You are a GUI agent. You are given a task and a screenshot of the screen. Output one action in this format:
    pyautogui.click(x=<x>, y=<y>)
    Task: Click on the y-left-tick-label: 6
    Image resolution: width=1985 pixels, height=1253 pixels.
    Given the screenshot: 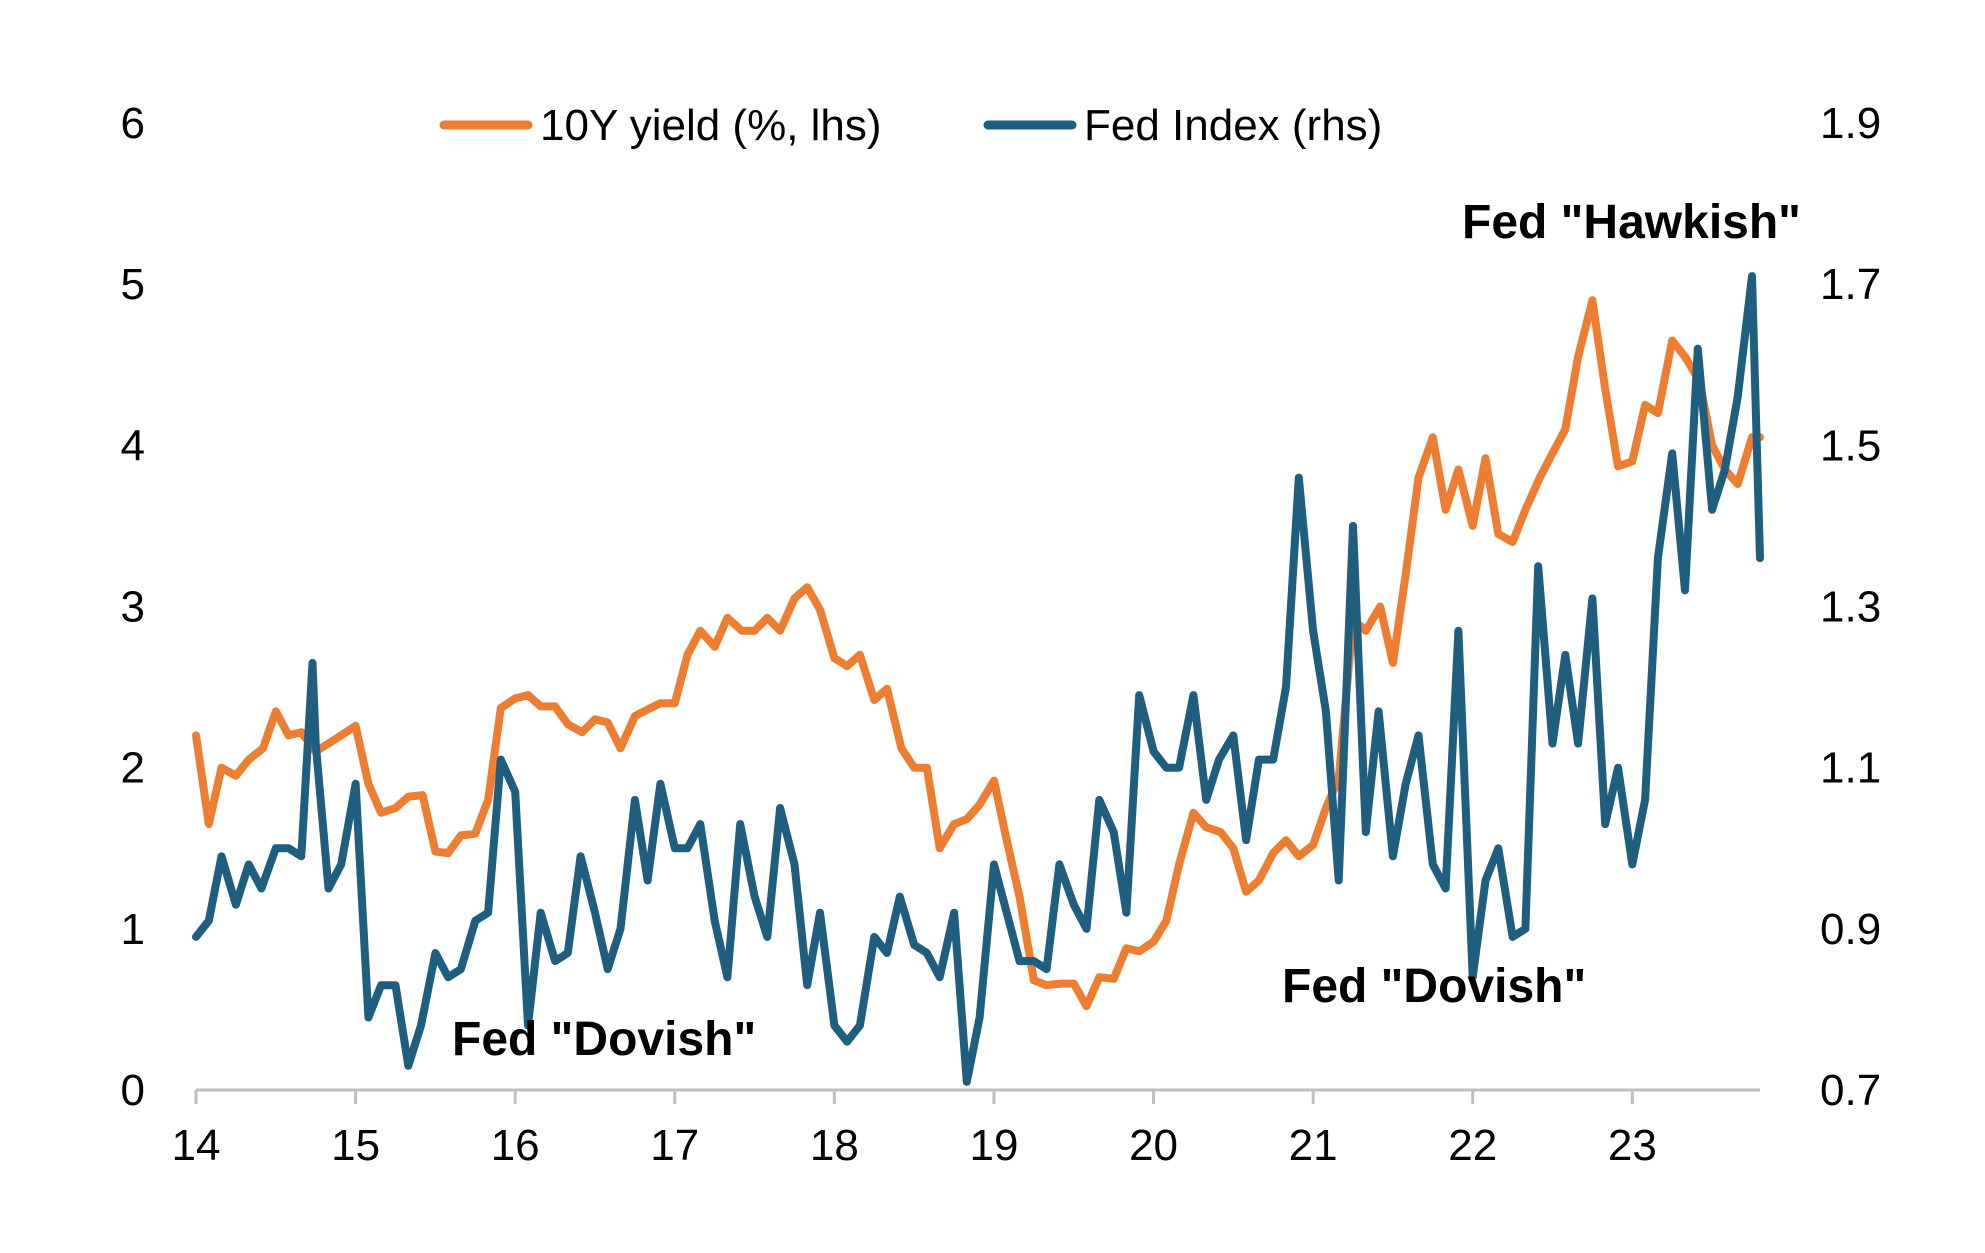 What is the action you would take?
    pyautogui.click(x=133, y=123)
    